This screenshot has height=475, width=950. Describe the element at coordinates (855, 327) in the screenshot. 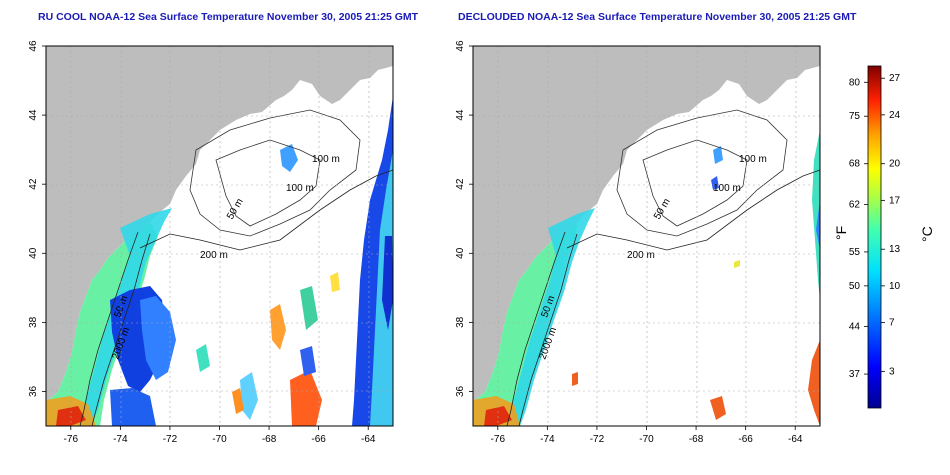

I see `colorbar-fahrenheit-tick-label: 44` at that location.